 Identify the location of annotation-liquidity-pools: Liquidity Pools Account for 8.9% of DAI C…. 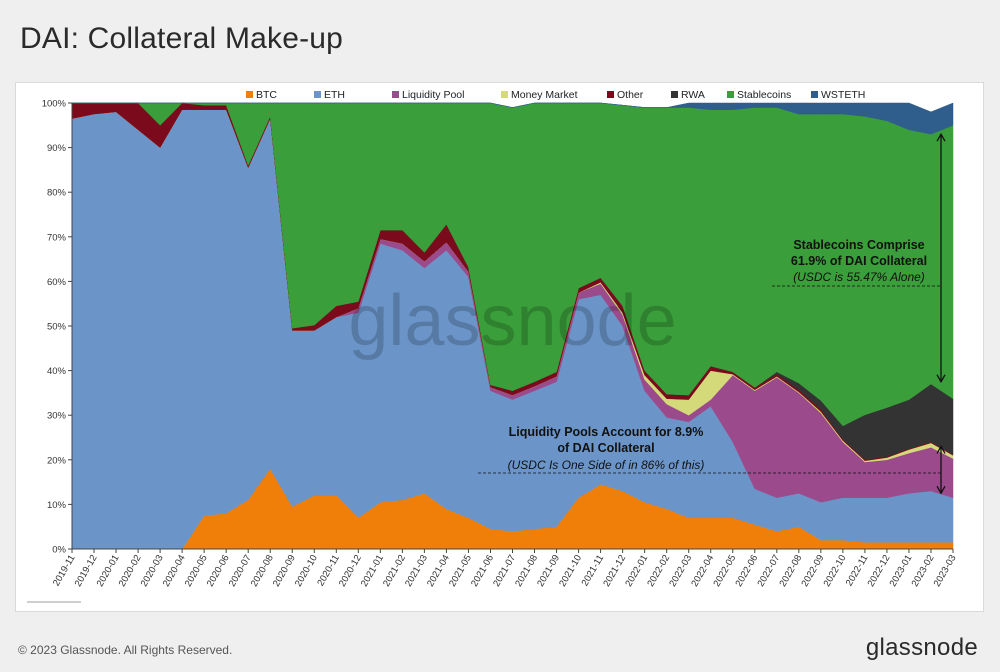
(712, 460).